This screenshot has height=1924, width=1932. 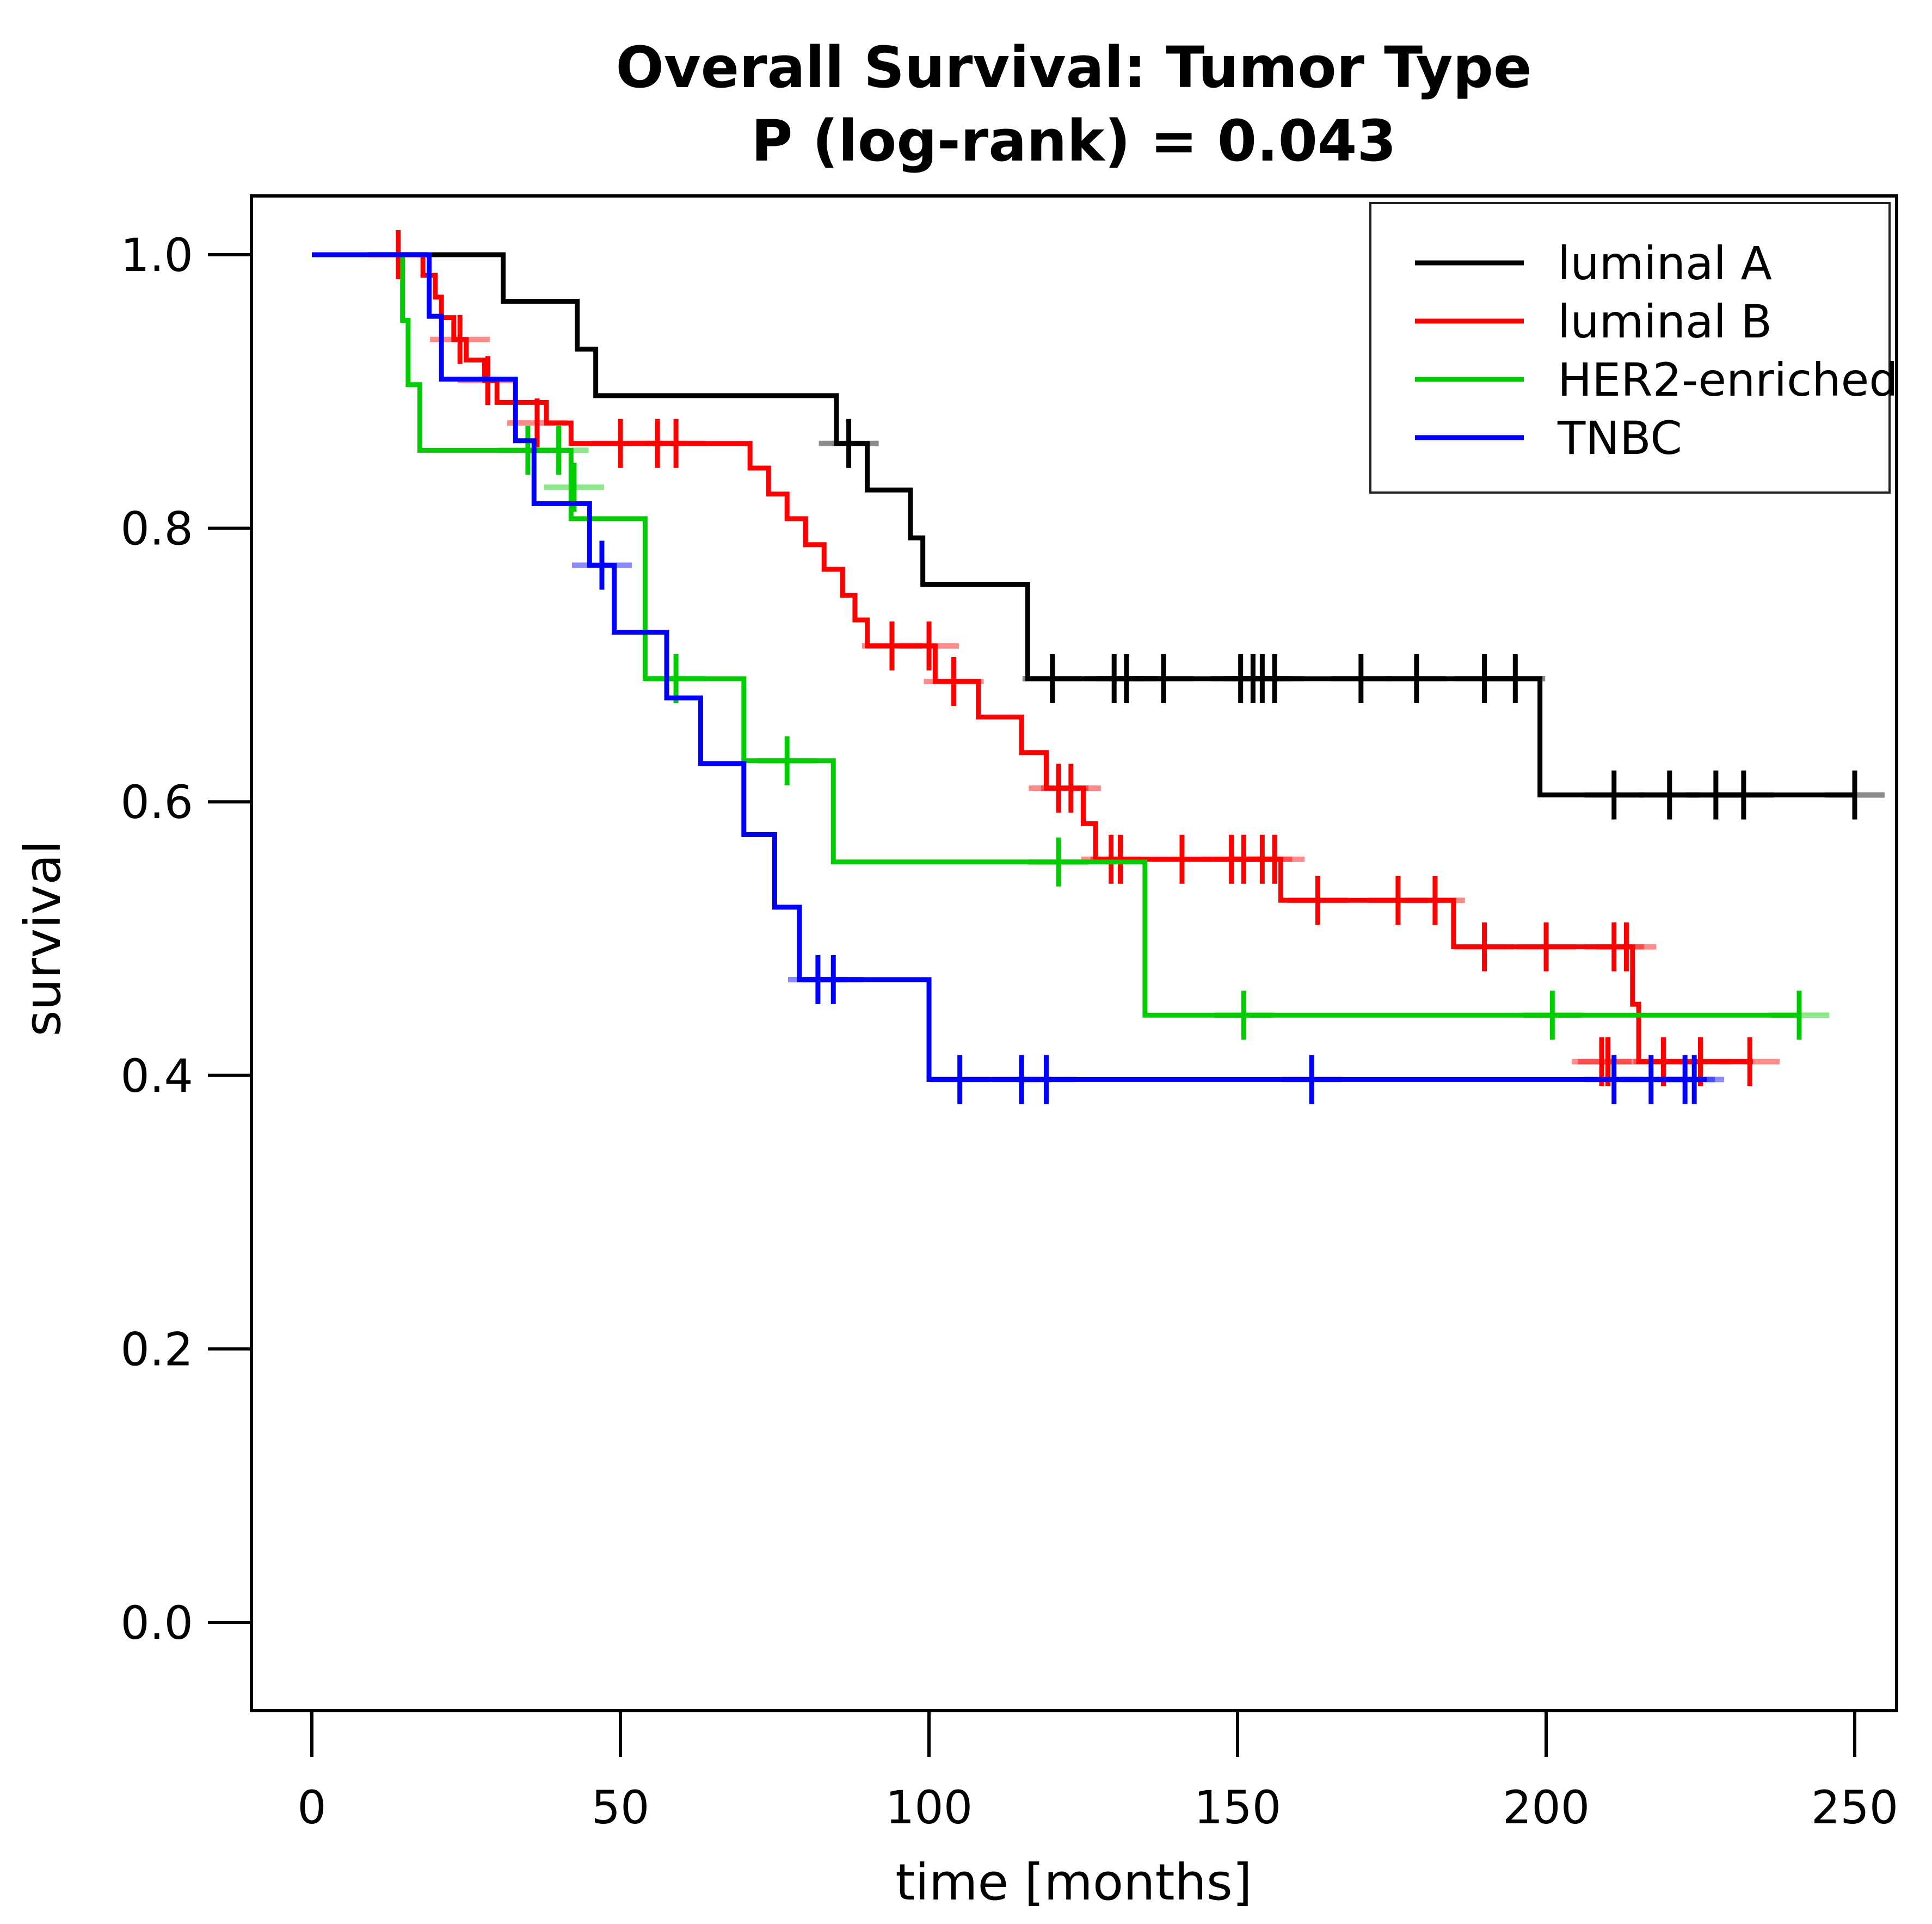 What do you see at coordinates (312, 1807) in the screenshot?
I see `x-axis-tick-label: 0` at bounding box center [312, 1807].